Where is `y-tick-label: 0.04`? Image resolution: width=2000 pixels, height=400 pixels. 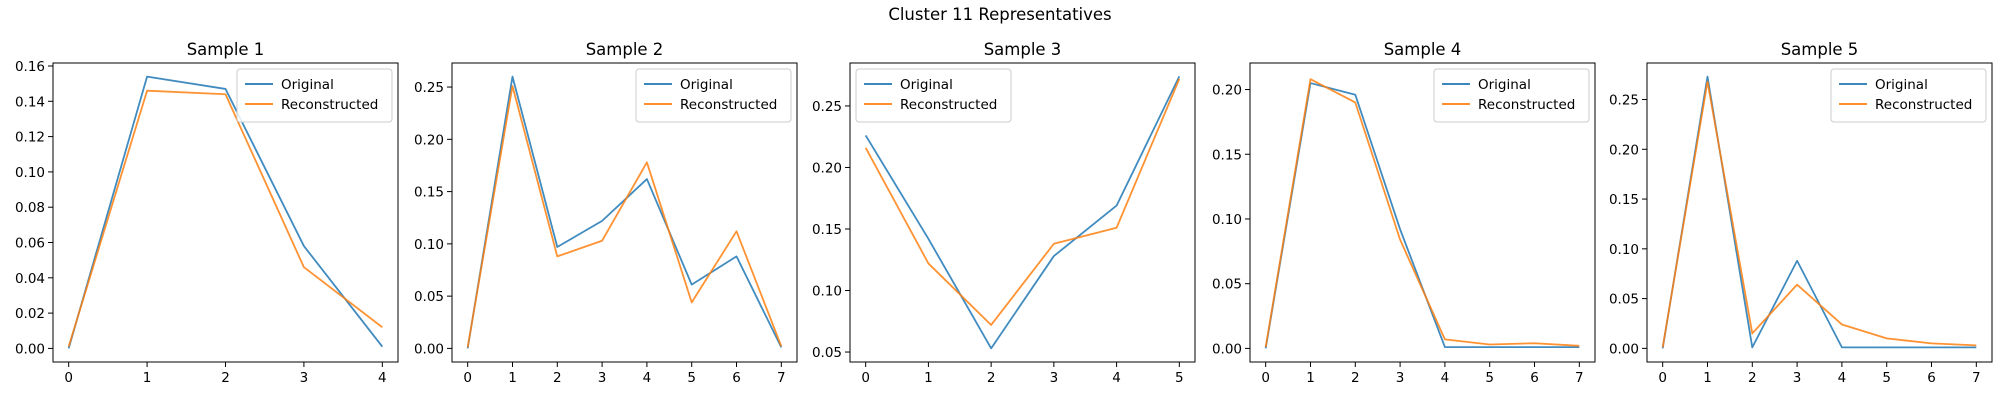
y-tick-label: 0.04 is located at coordinates (30, 279).